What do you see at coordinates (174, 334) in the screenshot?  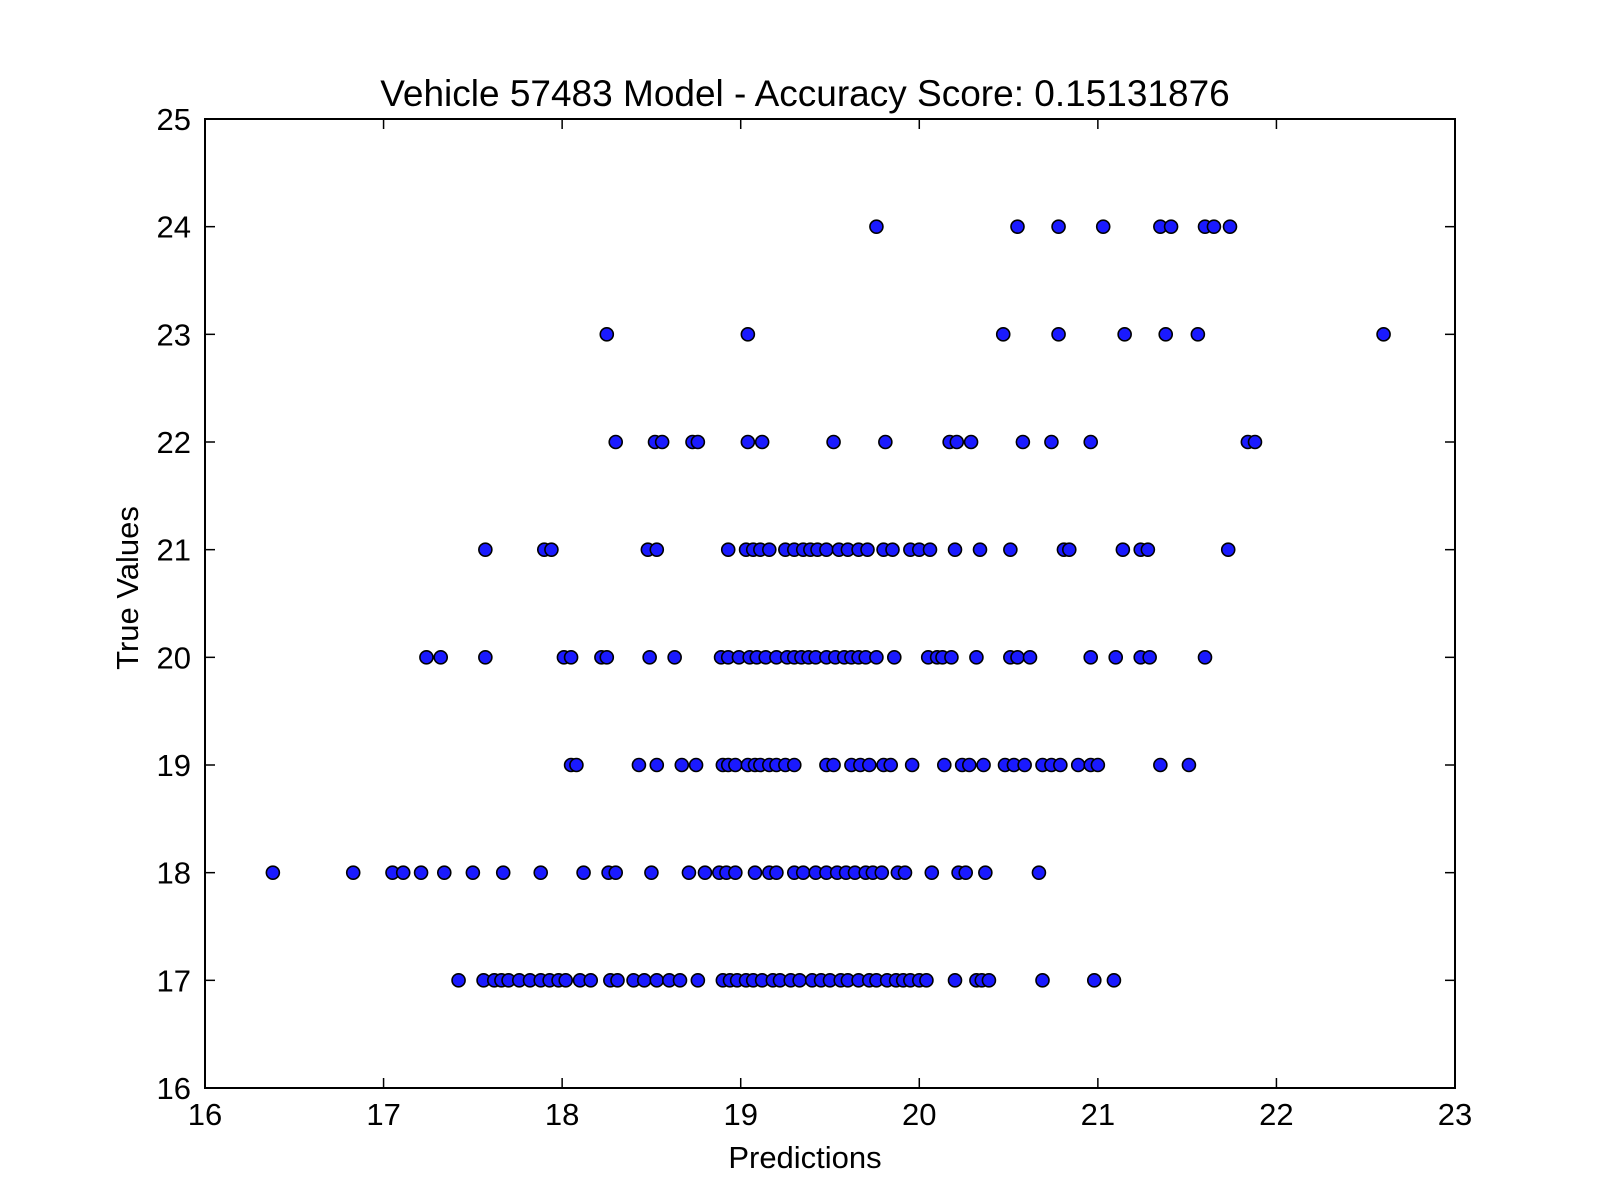 I see `y-tick-label: 23` at bounding box center [174, 334].